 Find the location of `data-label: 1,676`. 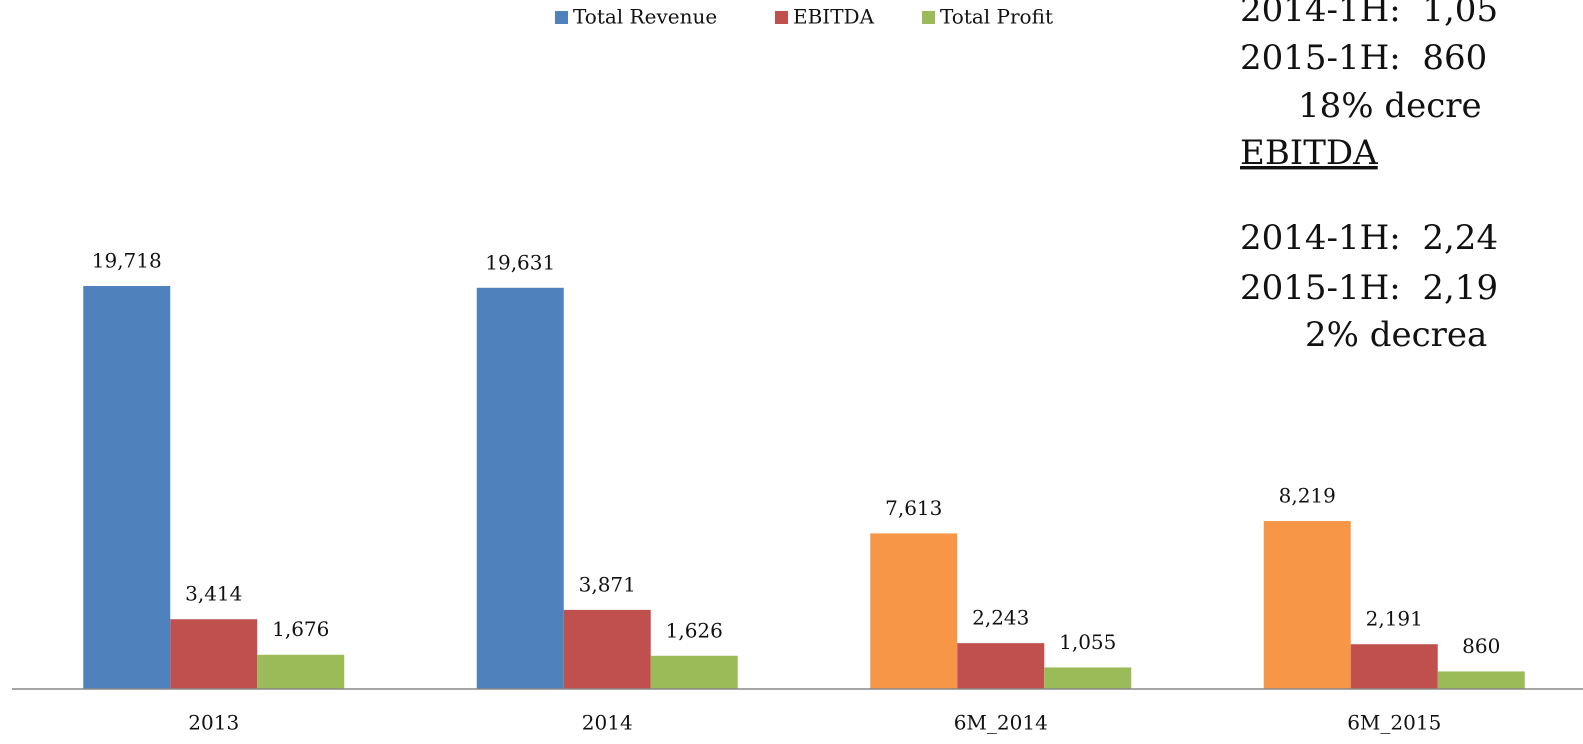

data-label: 1,676 is located at coordinates (300, 629).